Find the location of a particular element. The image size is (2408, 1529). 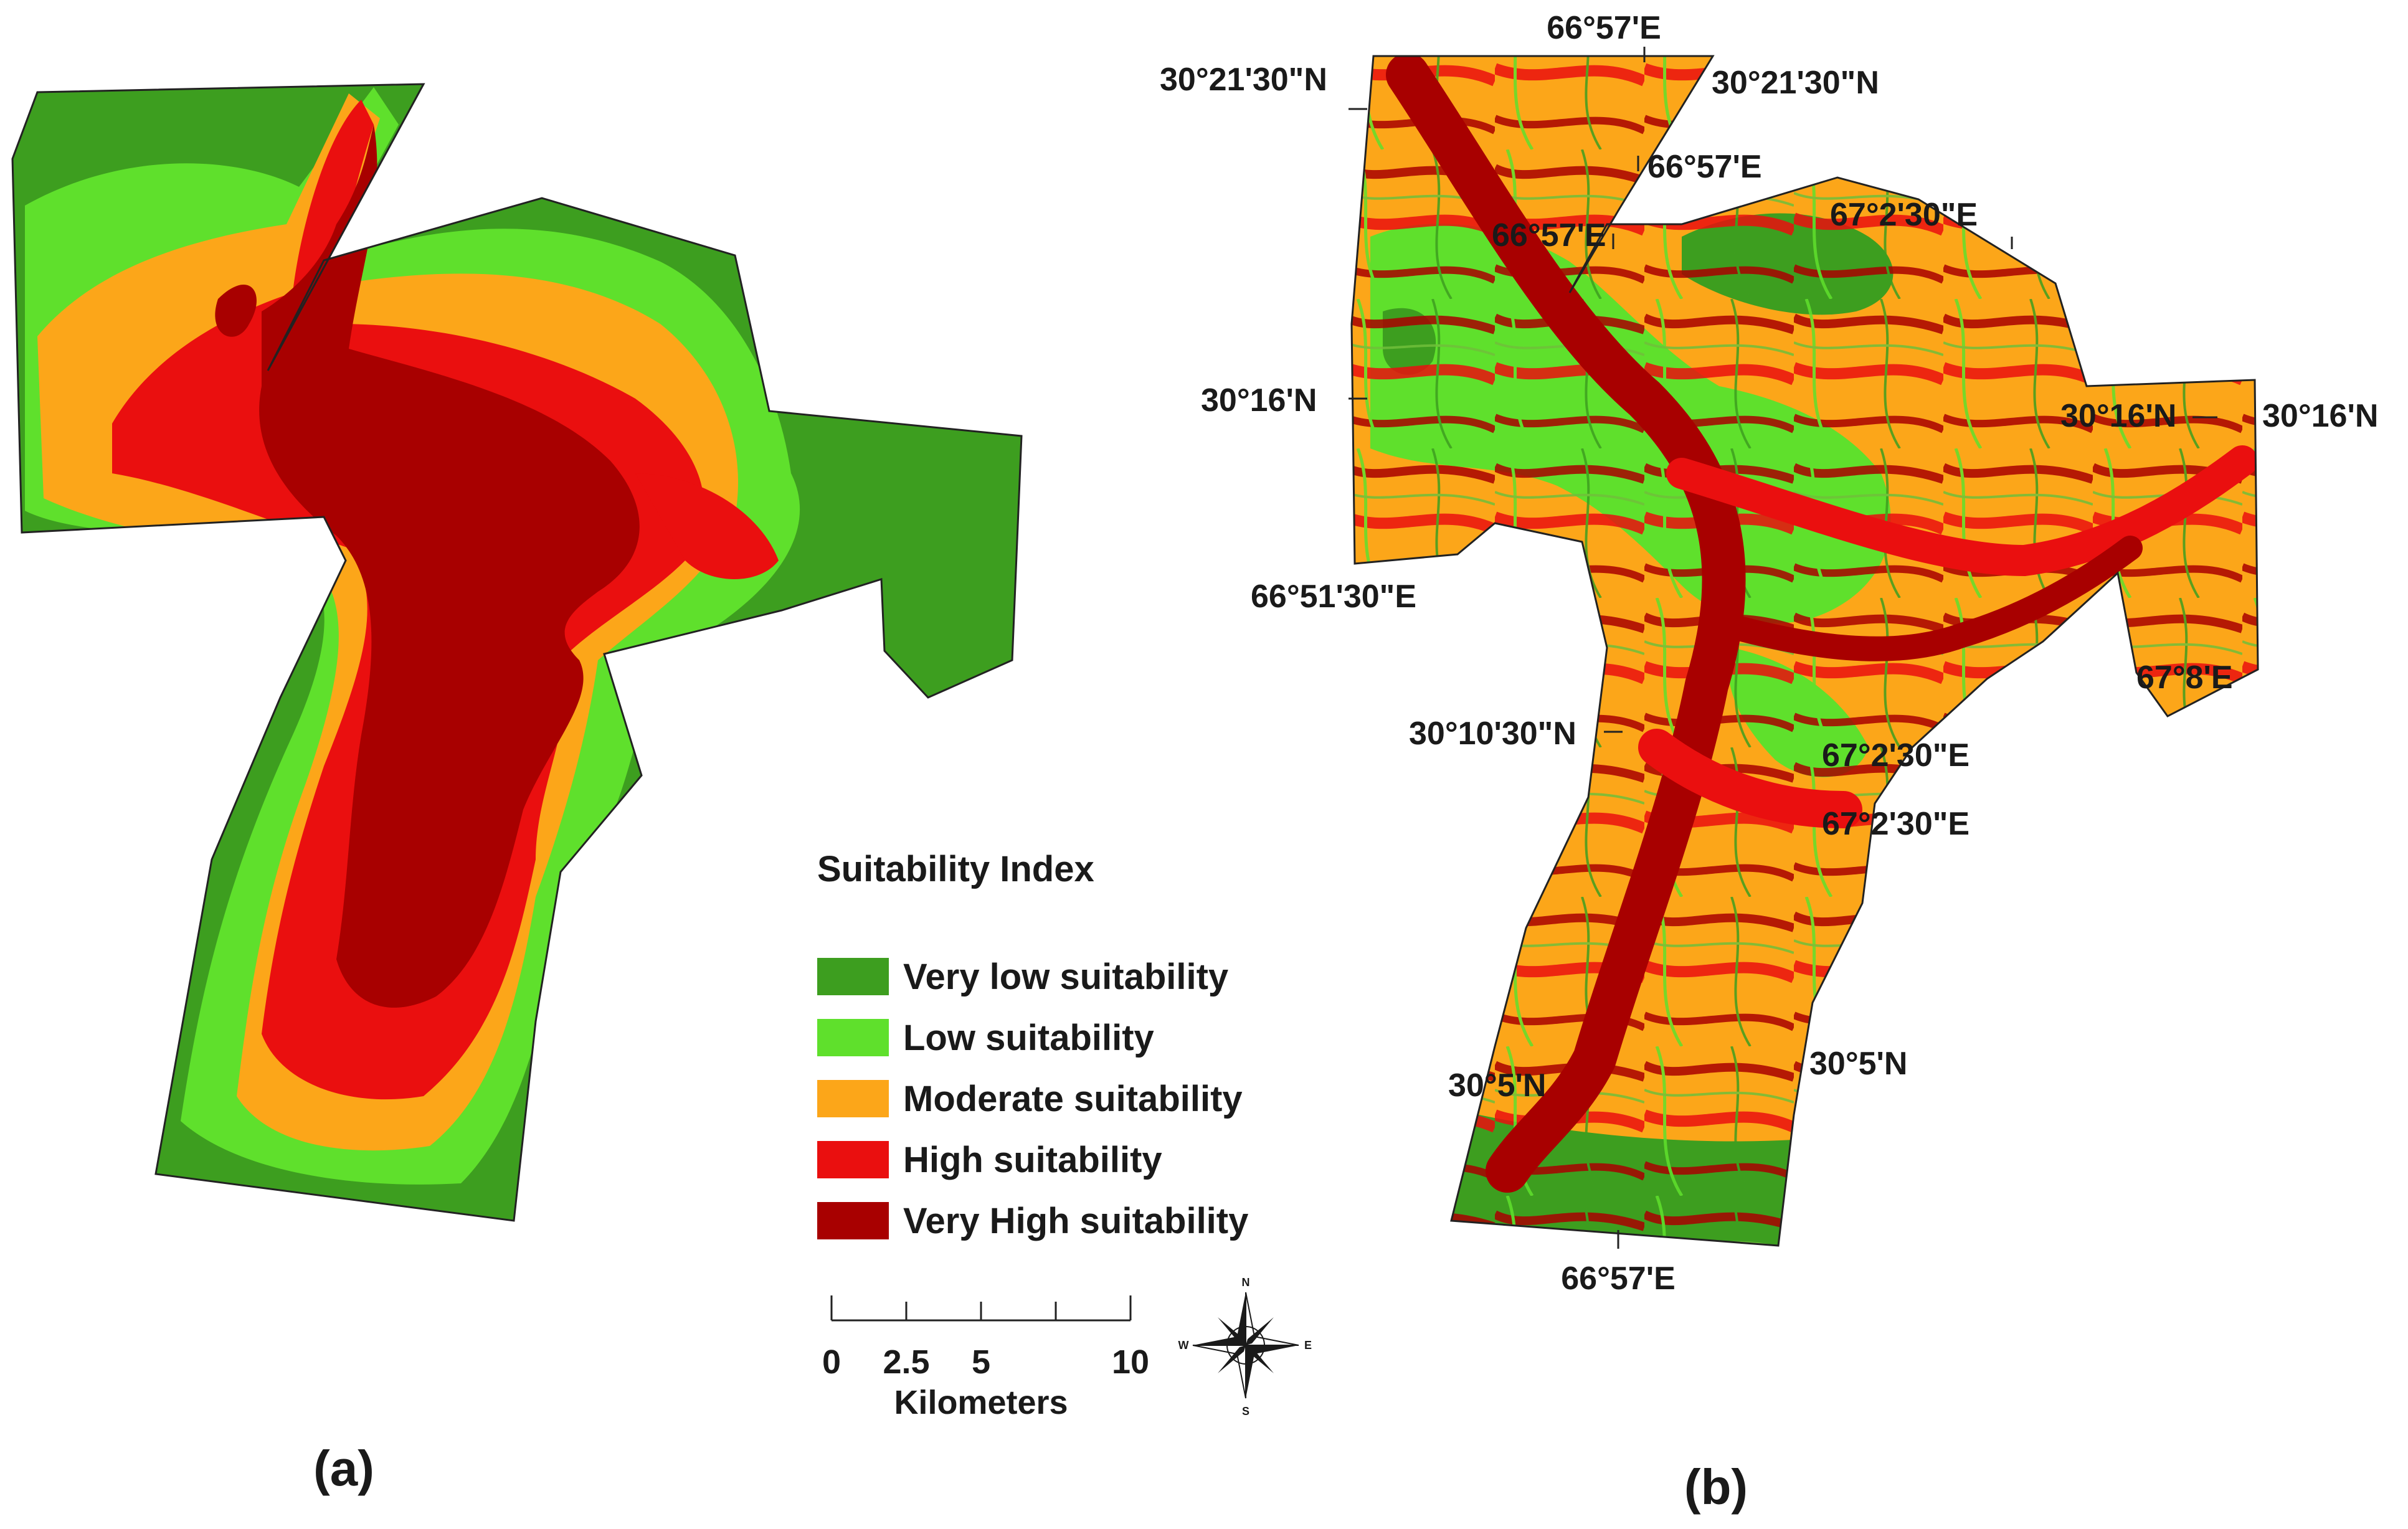

zone-very-high-b-east is located at coordinates (1925, 598).